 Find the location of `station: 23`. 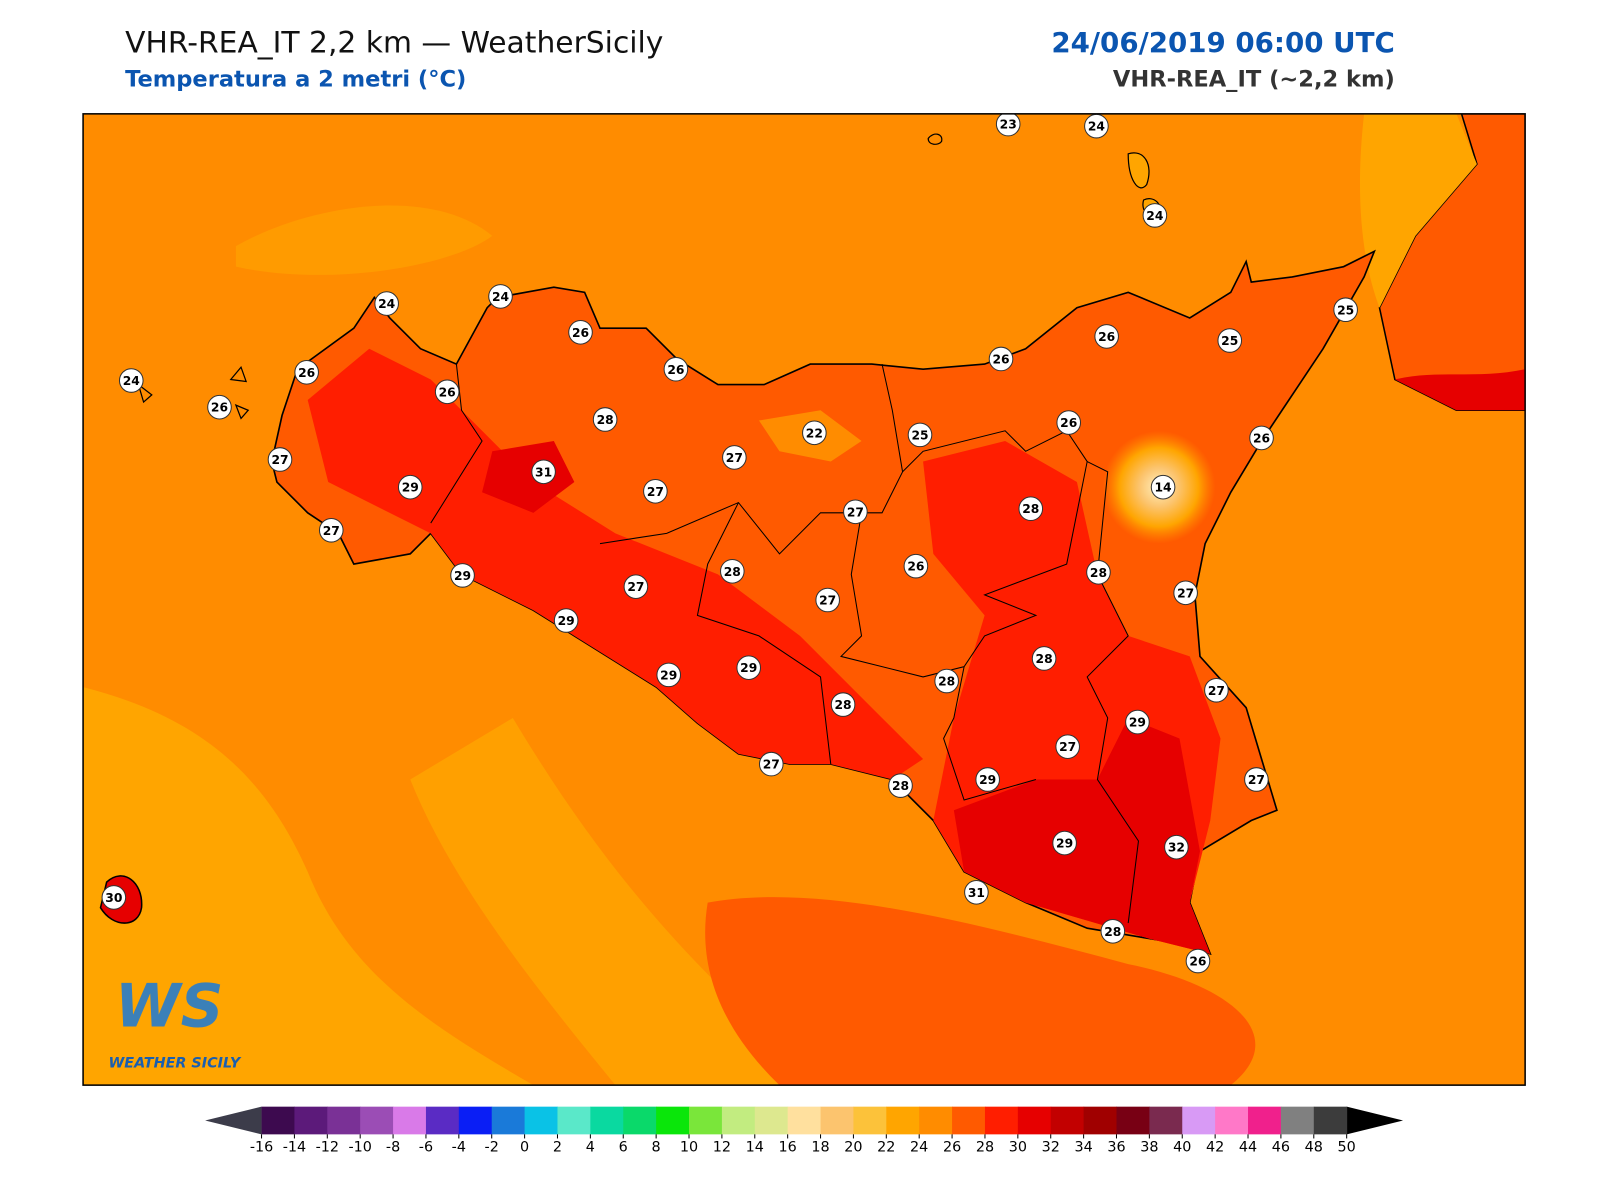

station: 23 is located at coordinates (1008, 125).